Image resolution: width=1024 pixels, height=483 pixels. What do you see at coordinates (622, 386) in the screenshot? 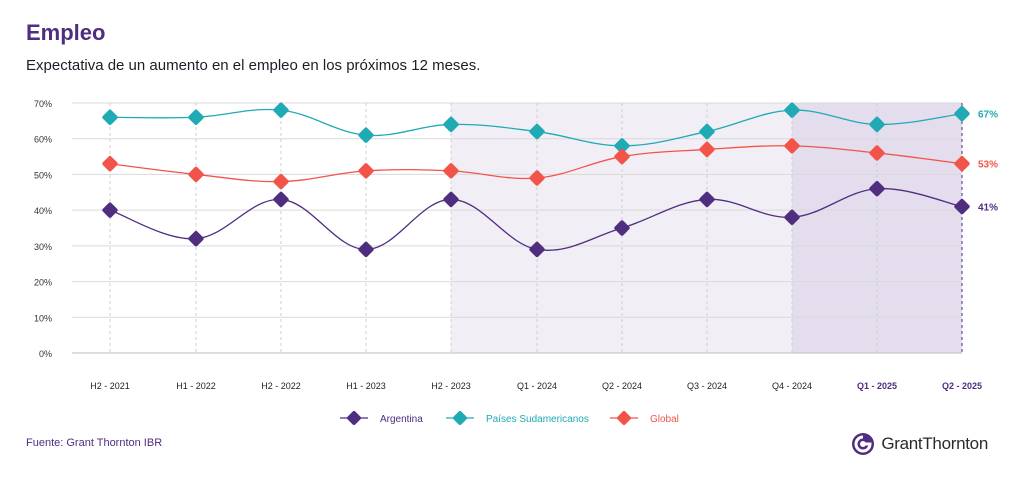
I see `x-tick-label: Q2 - 2024` at bounding box center [622, 386].